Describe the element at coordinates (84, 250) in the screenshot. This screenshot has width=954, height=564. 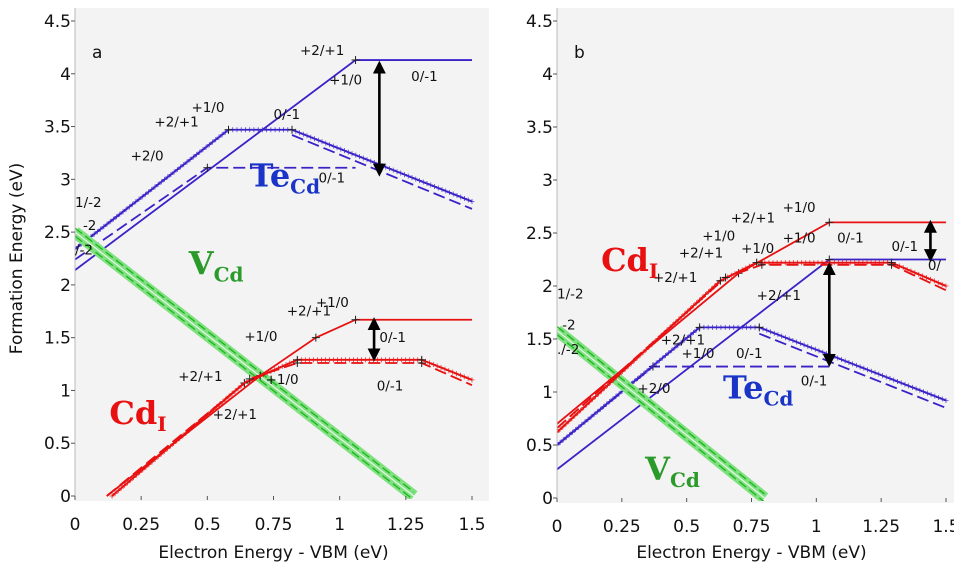
I see `transition-label: /-2` at that location.